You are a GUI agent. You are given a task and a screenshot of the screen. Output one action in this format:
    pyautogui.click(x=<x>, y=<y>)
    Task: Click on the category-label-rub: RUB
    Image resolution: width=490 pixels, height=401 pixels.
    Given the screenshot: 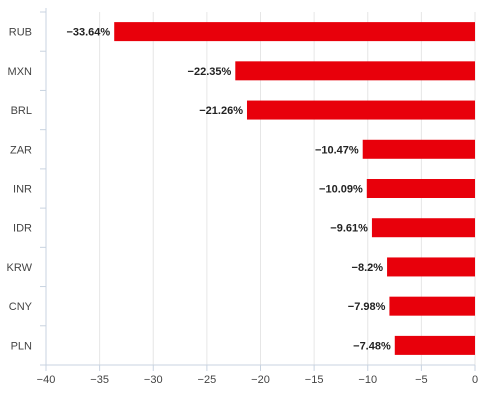 What is the action you would take?
    pyautogui.click(x=20, y=33)
    